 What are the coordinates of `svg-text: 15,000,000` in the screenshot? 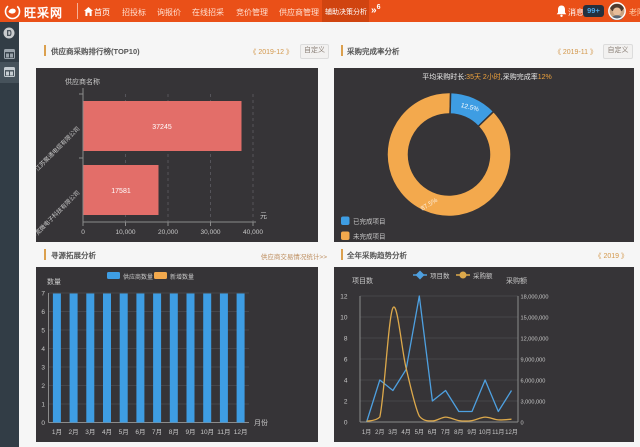 It's located at (535, 319).